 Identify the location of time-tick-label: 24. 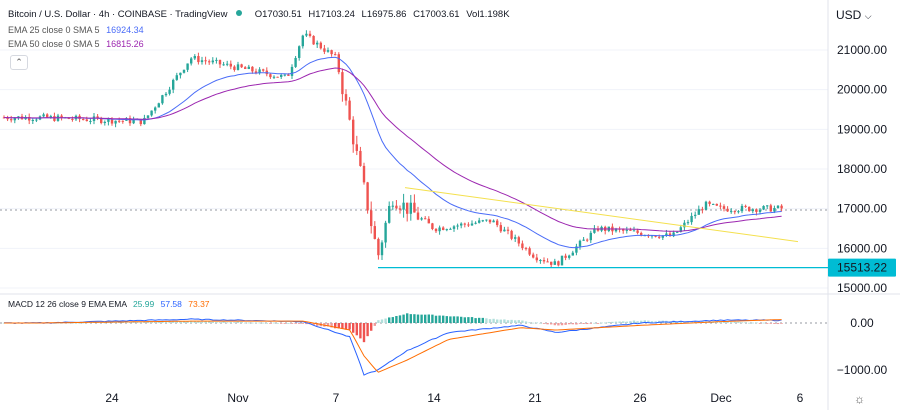
(112, 398).